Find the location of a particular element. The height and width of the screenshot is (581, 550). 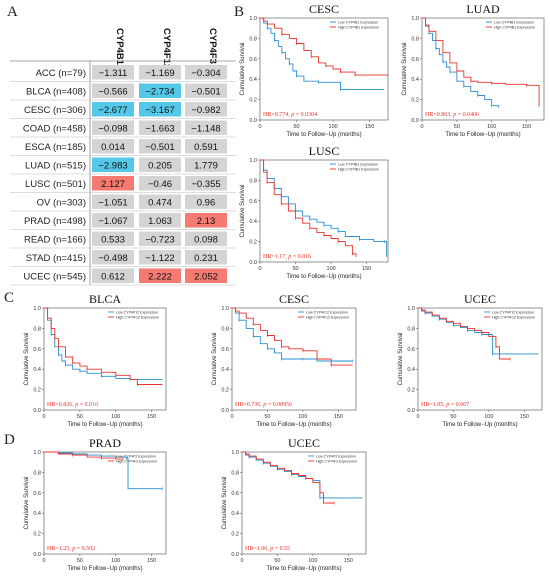

heatmap-cell-value: −2.677 is located at coordinates (112, 110).